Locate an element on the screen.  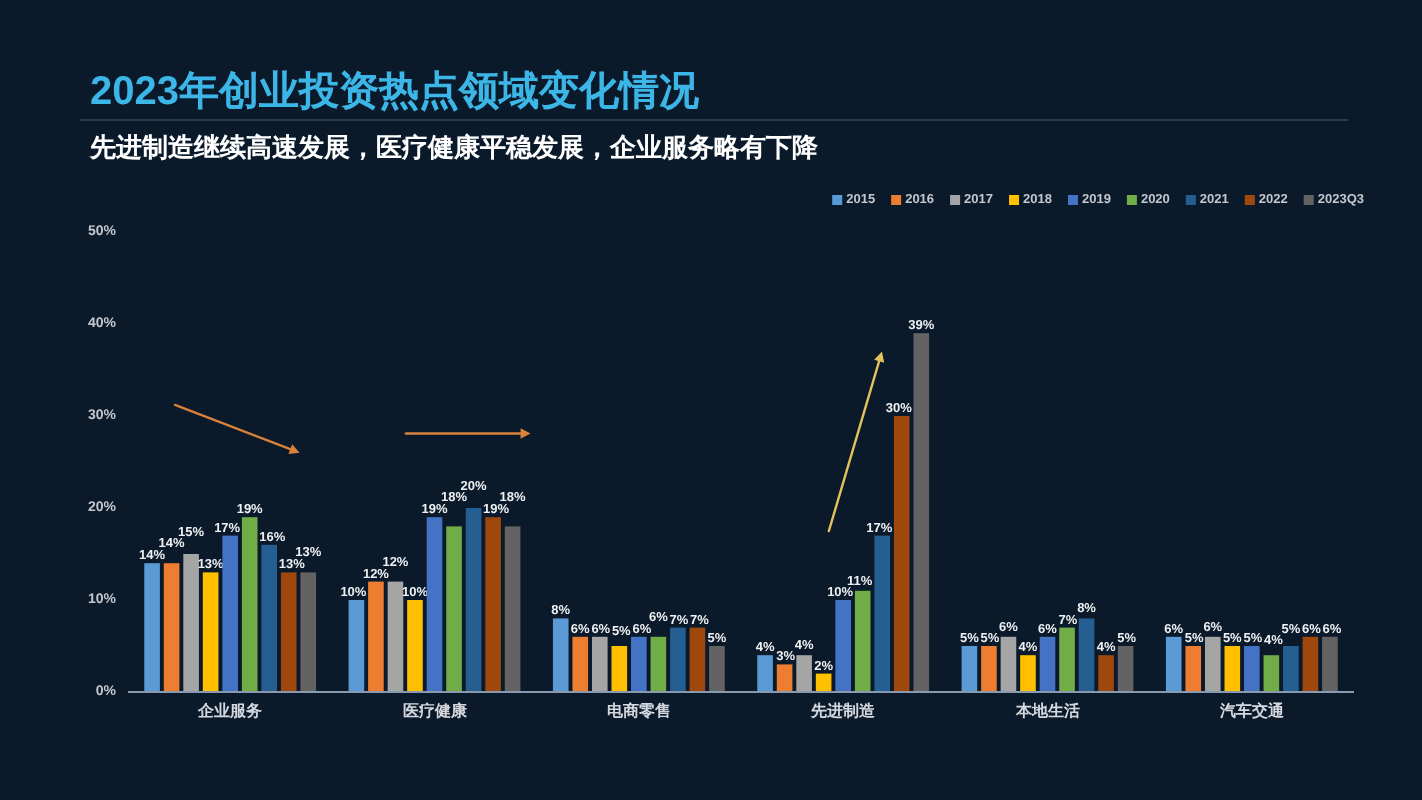
x-tick-label: 本地生活 is located at coordinates (1046, 711).